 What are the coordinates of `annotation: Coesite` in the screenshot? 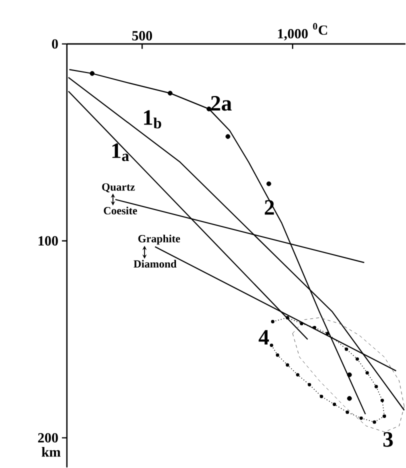 It's located at (121, 210).